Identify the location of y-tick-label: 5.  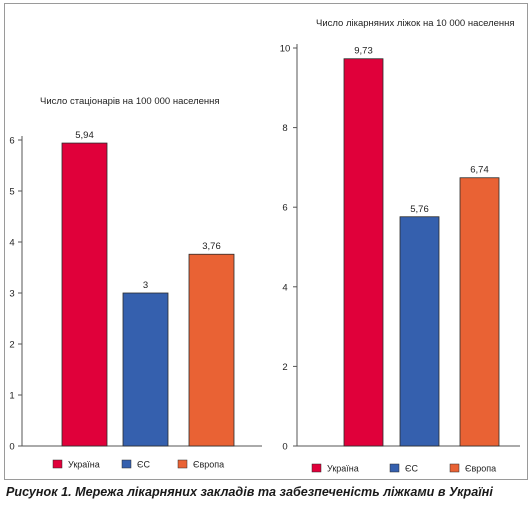
(11, 192).